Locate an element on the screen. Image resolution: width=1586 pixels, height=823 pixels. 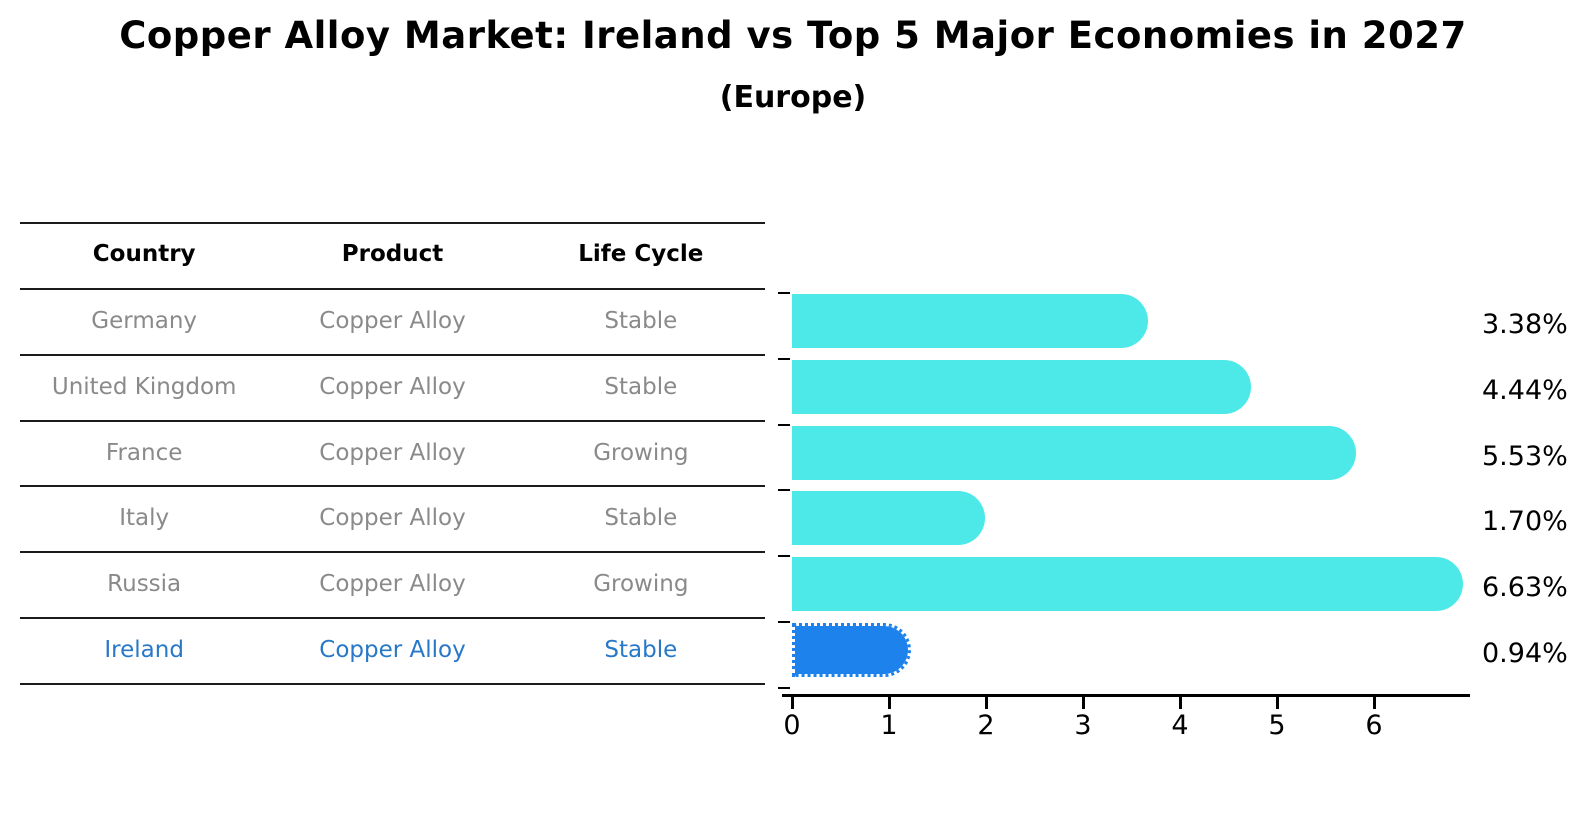
column-header: Product is located at coordinates (392, 254).